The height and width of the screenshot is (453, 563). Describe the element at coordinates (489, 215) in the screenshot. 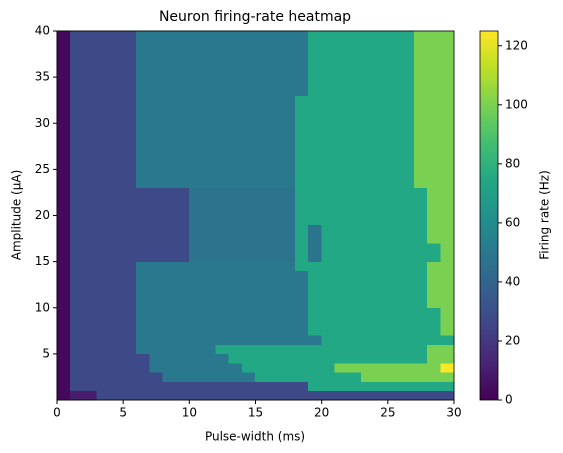

I see `colorbar` at that location.